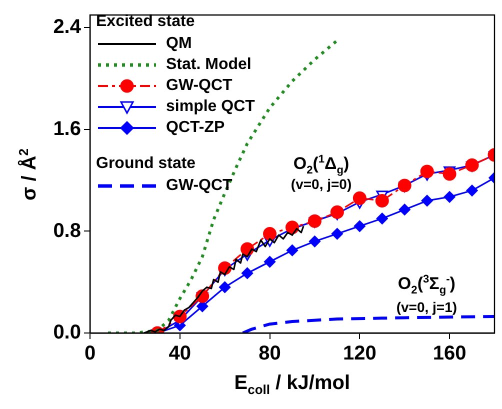 This screenshot has width=502, height=409. I want to click on annotation: O$_{2}$($^{3}$Σ$_{g}$$^{-}$), so click(427, 285).